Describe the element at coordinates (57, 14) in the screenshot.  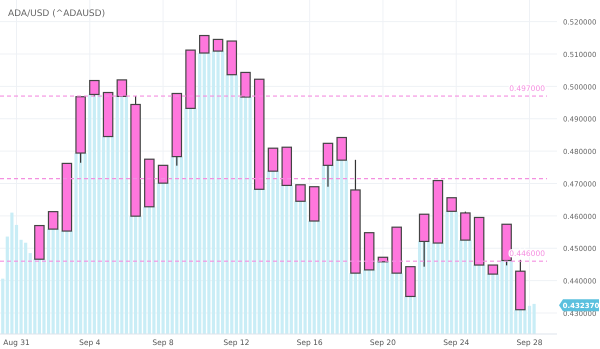
I see `chart-title: ADA/USD (^ADAUSD)` at that location.